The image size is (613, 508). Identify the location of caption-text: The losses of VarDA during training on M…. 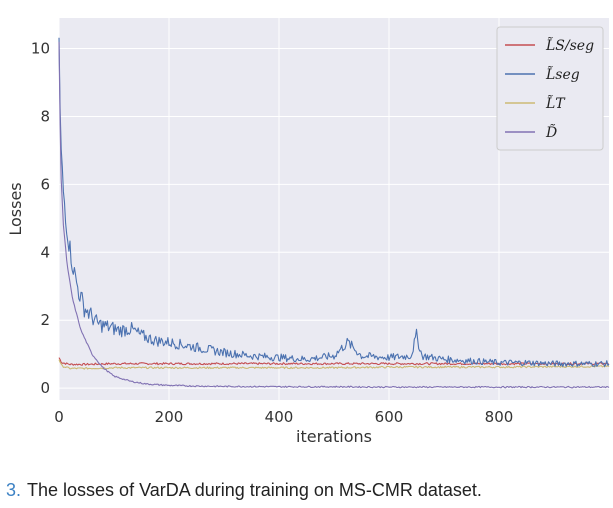
(254, 490).